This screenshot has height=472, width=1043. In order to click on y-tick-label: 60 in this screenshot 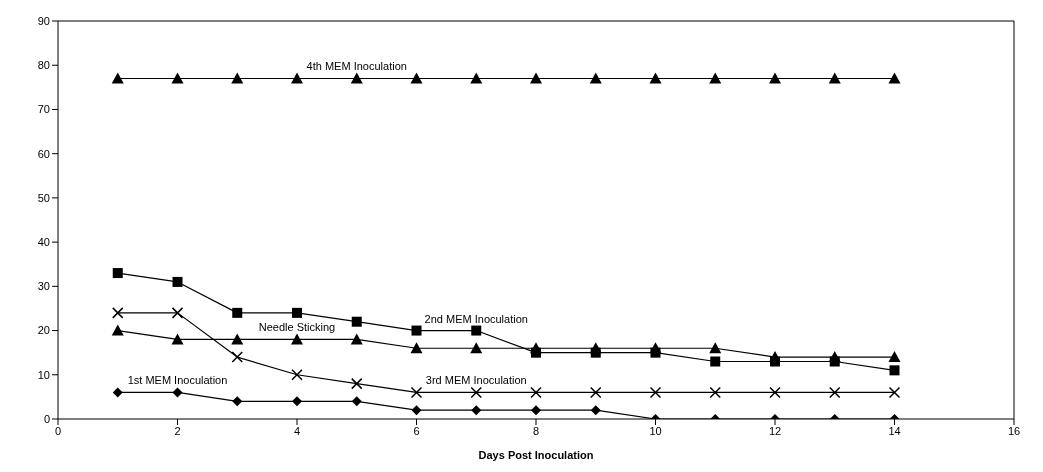, I will do `click(43, 153)`.